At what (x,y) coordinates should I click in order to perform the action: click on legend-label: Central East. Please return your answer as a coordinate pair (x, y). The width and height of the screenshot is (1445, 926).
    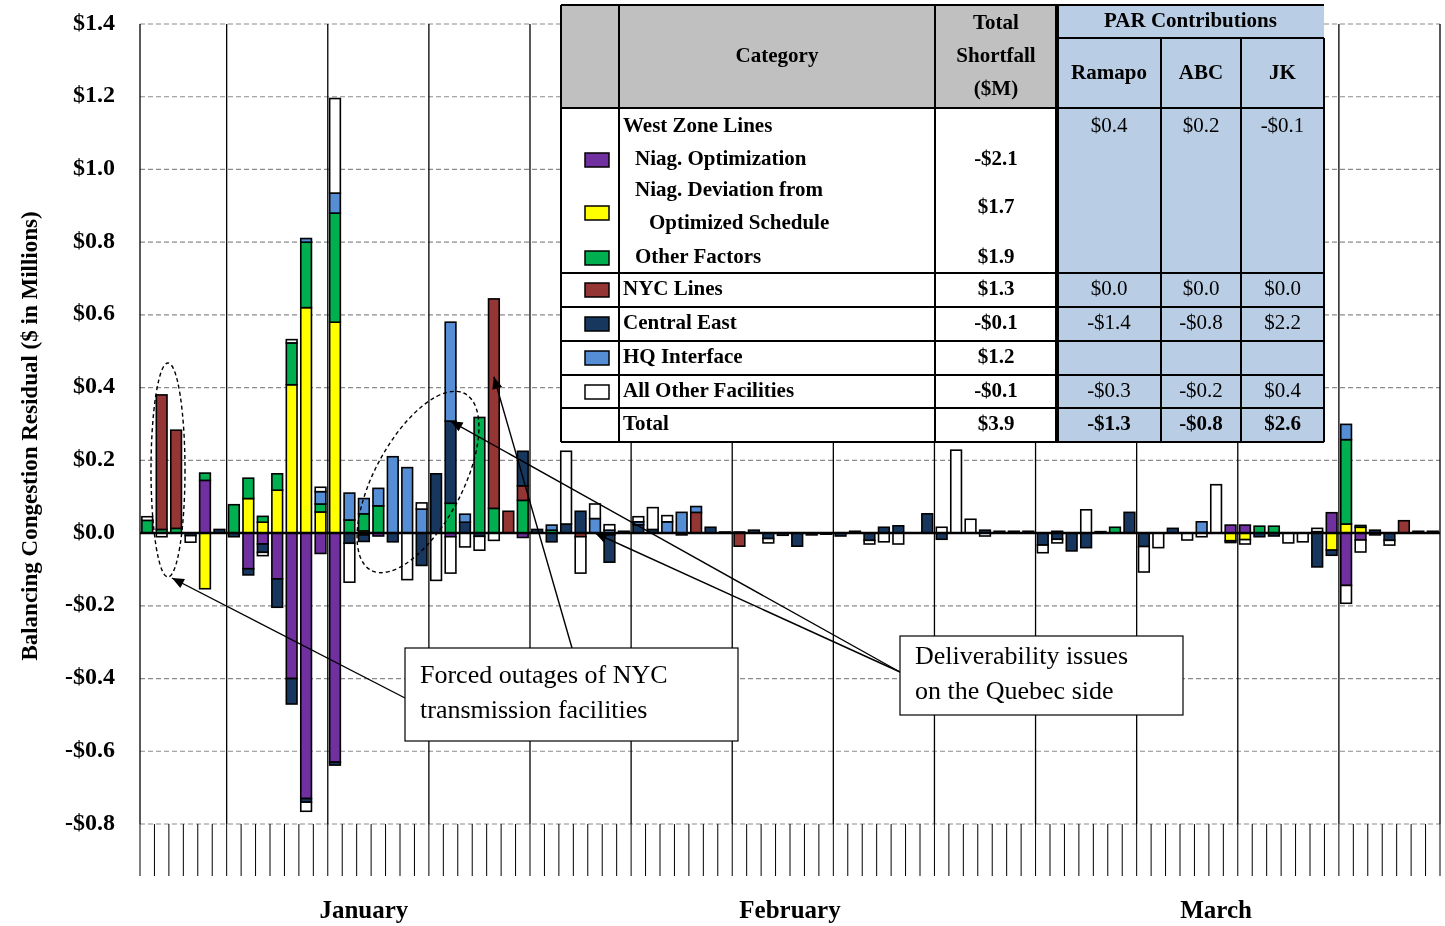
    Looking at the image, I should click on (680, 321).